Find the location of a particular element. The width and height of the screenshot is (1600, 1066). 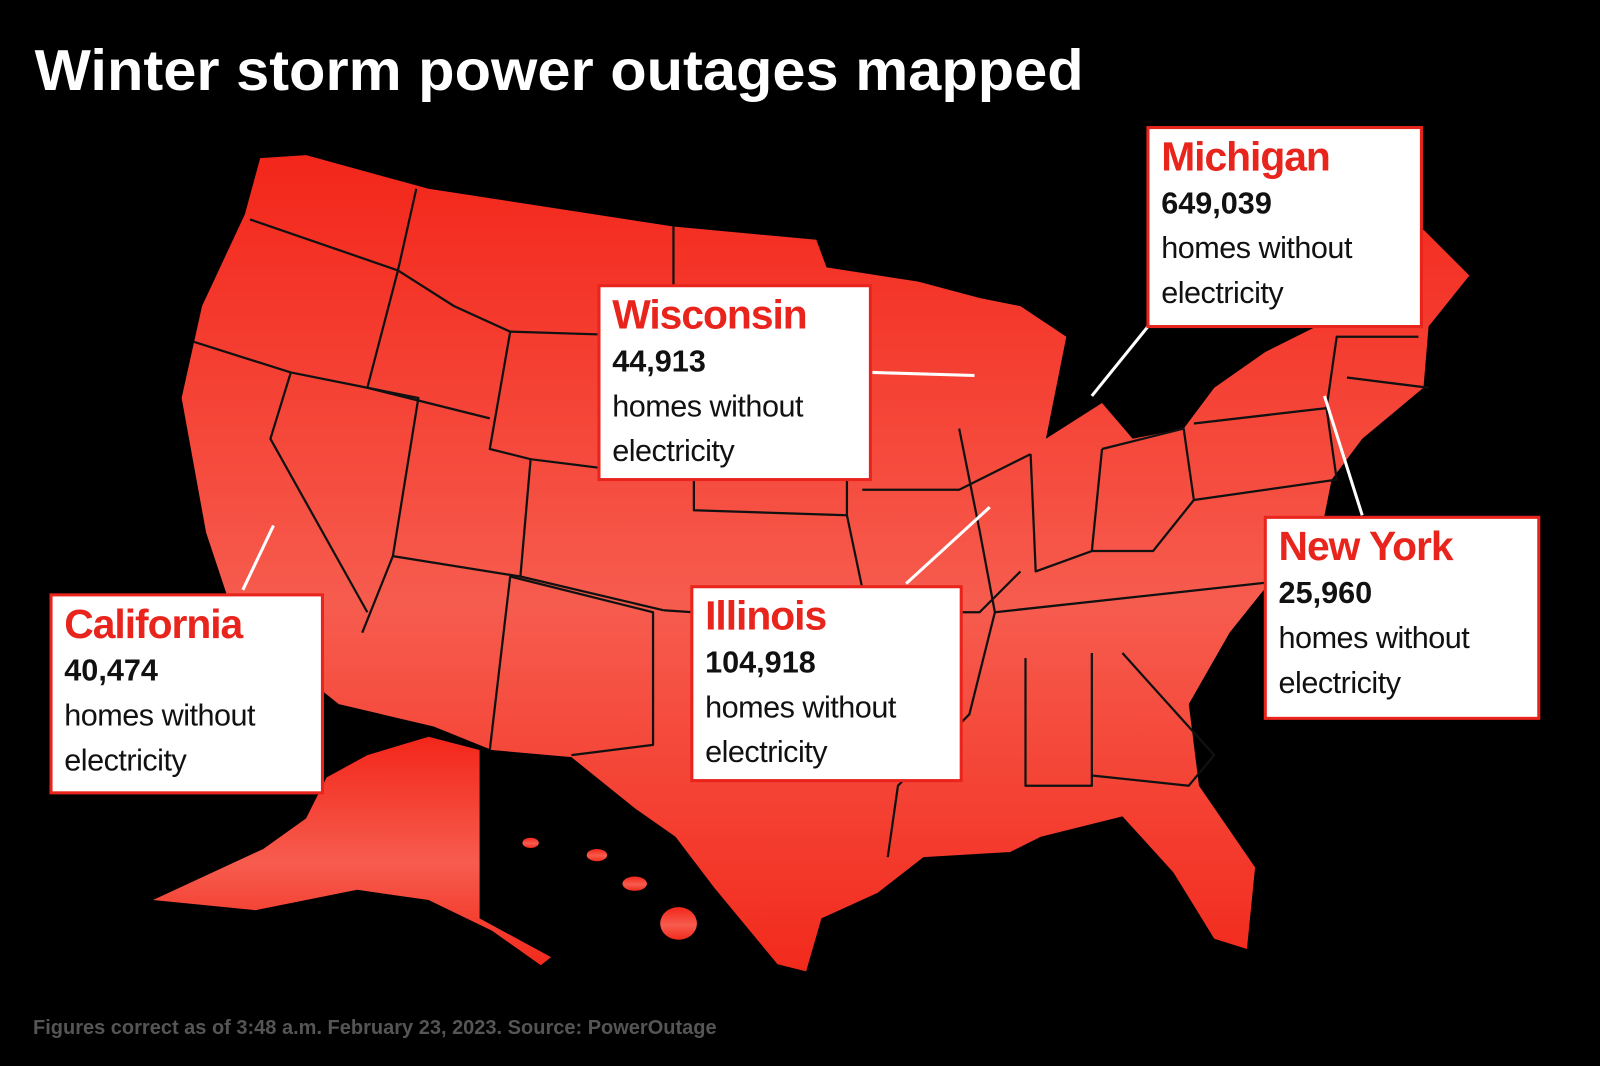

callout: California 40,474 homes without electricity is located at coordinates (186, 659).